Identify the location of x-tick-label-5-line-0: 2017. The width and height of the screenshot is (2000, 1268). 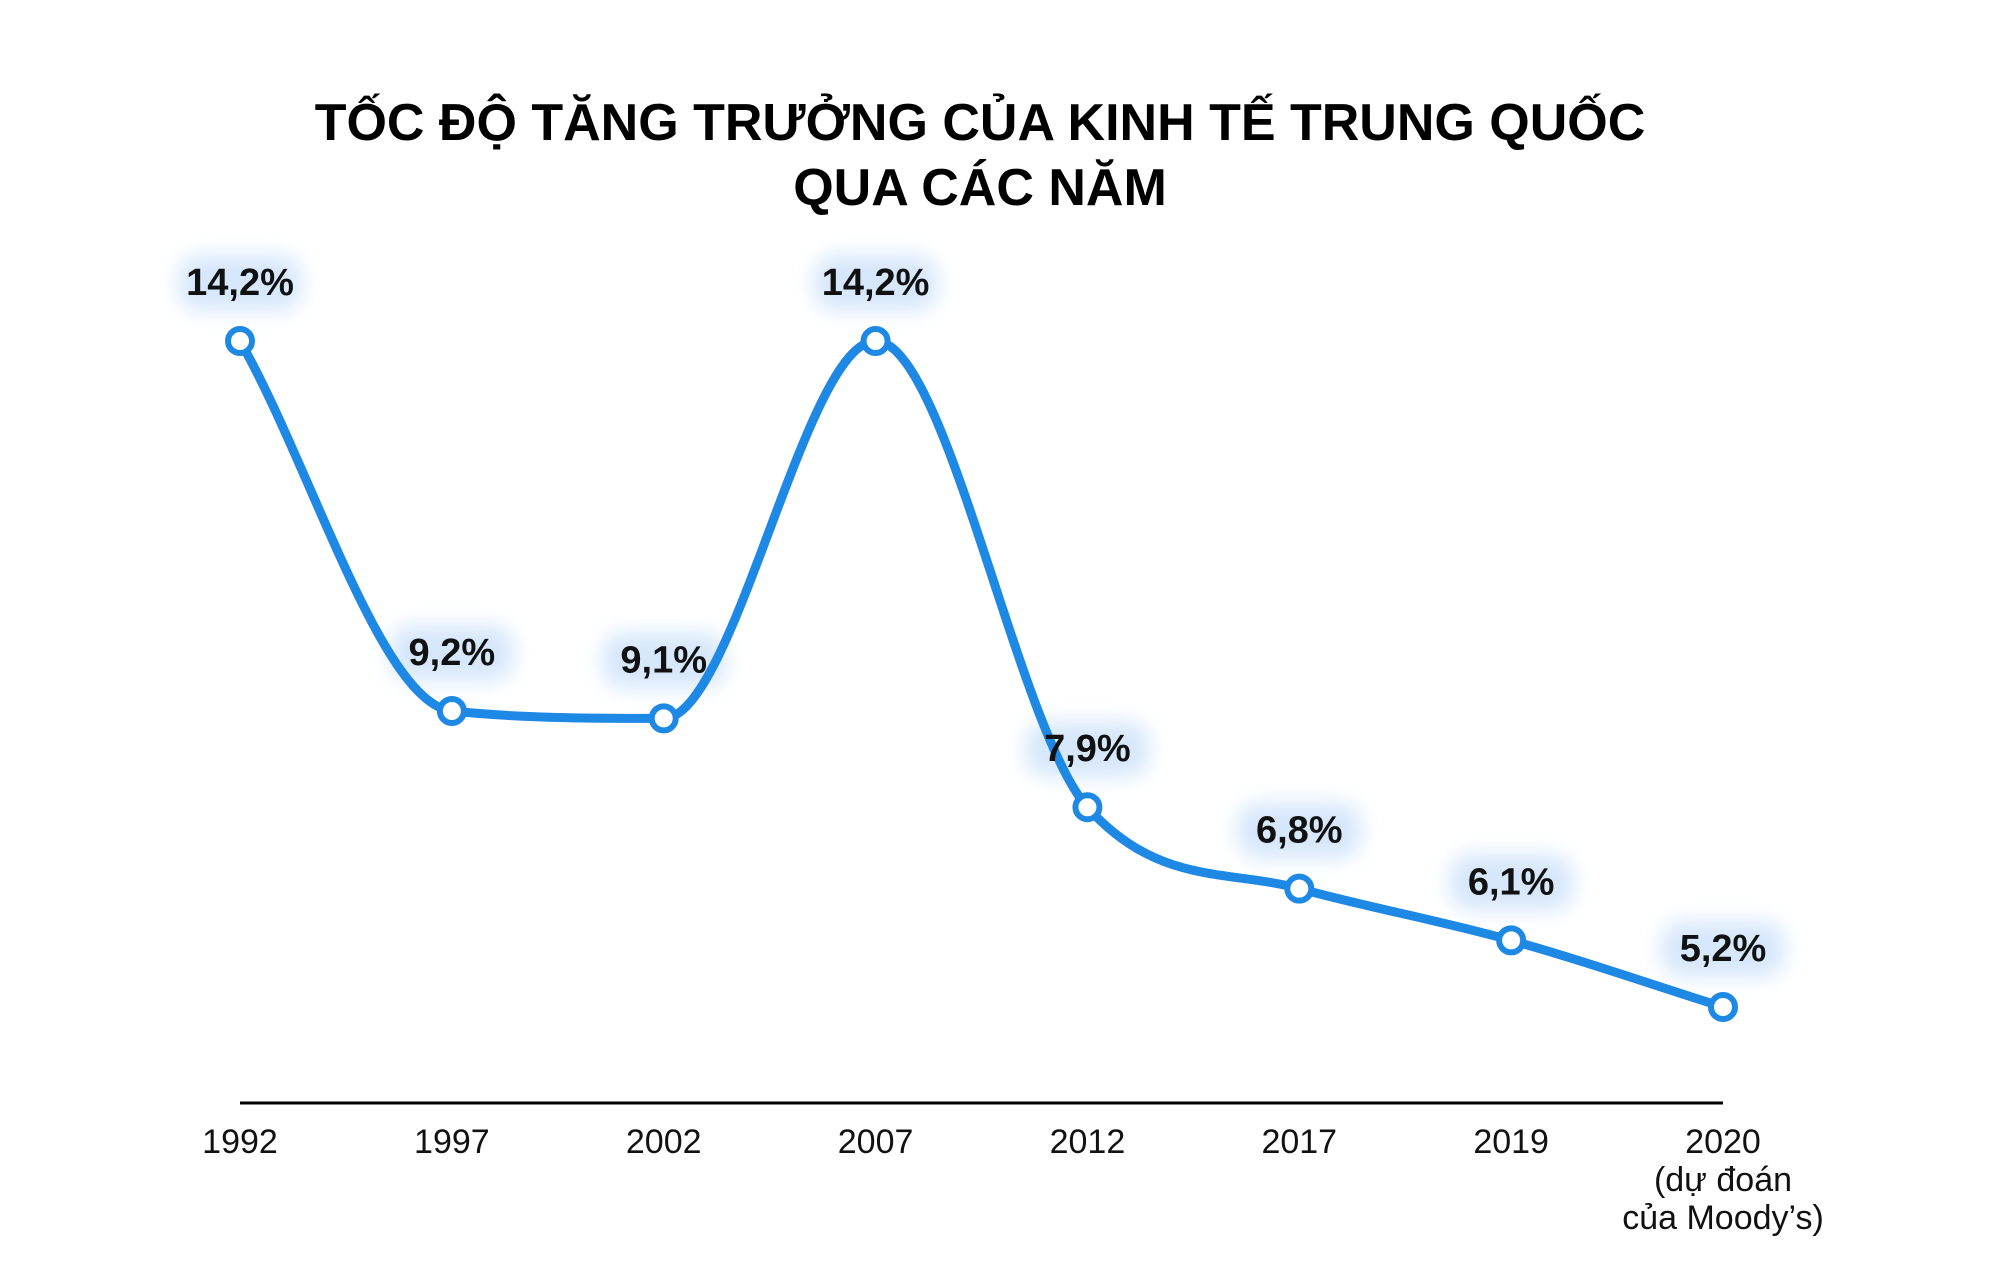
(1299, 1142).